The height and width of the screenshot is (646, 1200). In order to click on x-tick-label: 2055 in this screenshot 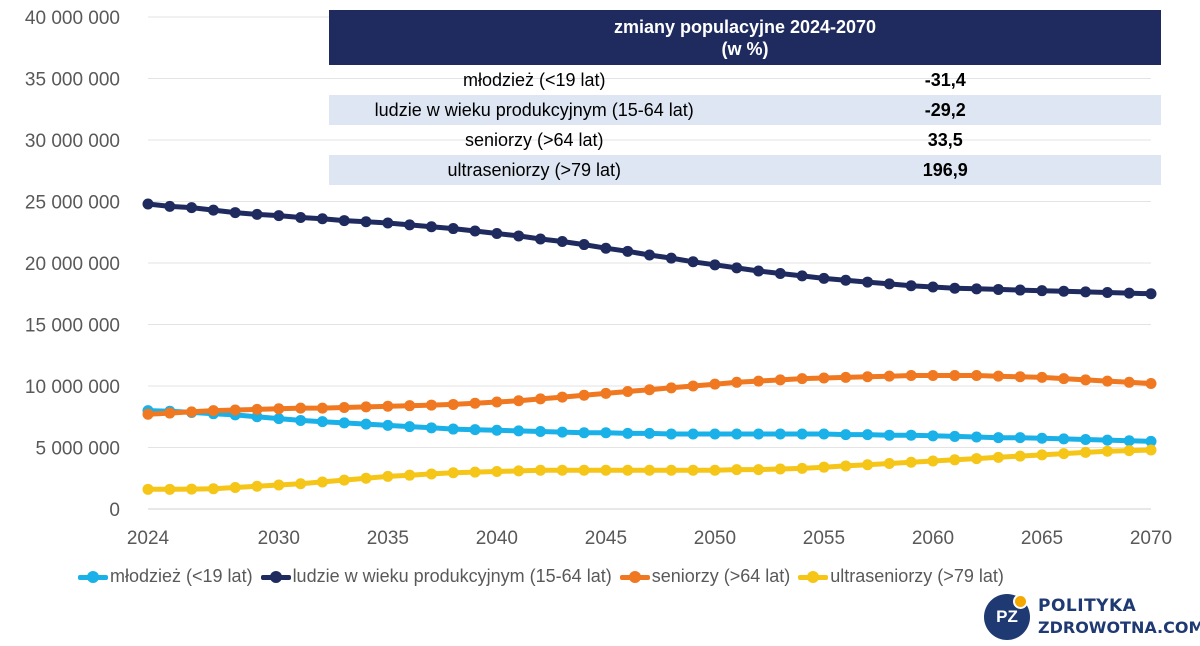, I will do `click(824, 538)`.